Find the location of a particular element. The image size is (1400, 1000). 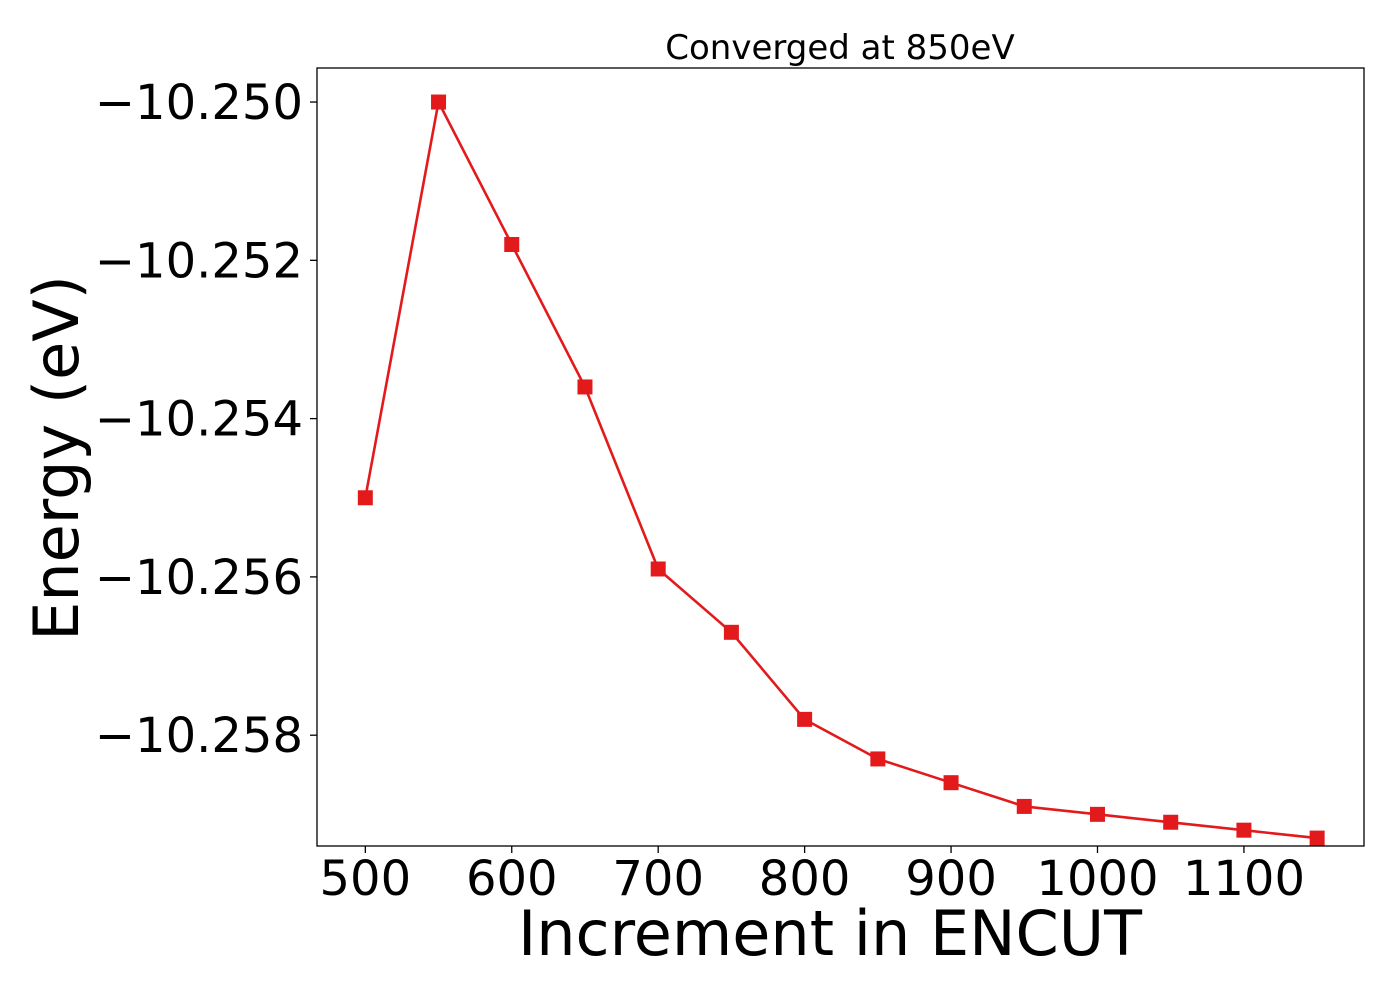

x-tick-label: 500 is located at coordinates (366, 879).